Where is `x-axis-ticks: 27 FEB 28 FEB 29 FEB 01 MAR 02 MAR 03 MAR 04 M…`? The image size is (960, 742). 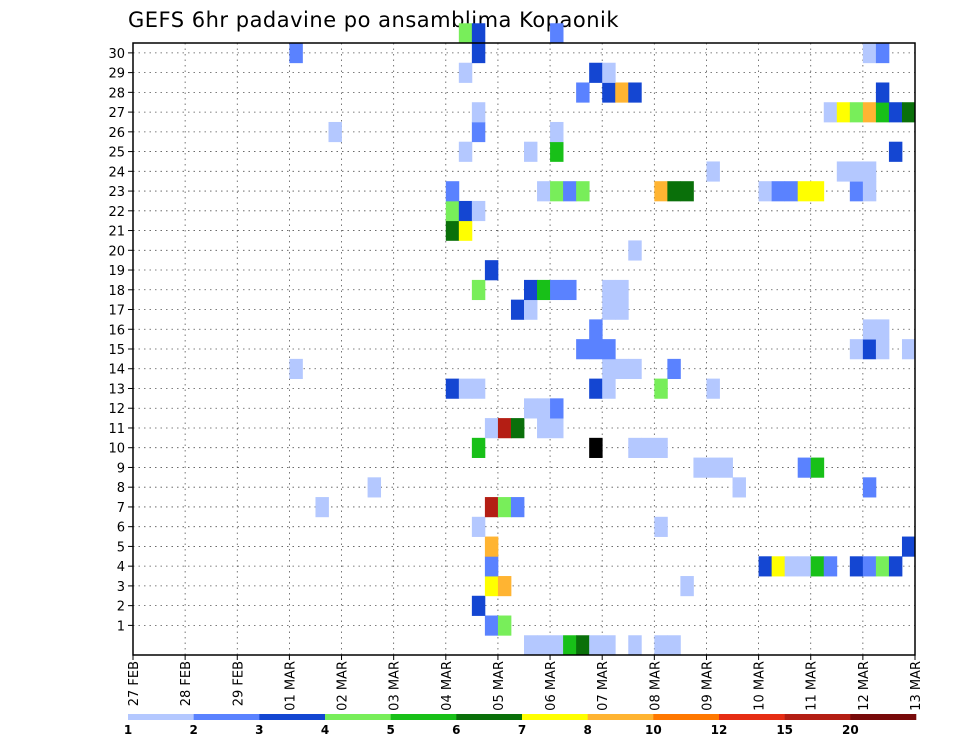 x-axis-ticks: 27 FEB 28 FEB 29 FEB 01 MAR 02 MAR 03 MAR 04 M… is located at coordinates (525, 683).